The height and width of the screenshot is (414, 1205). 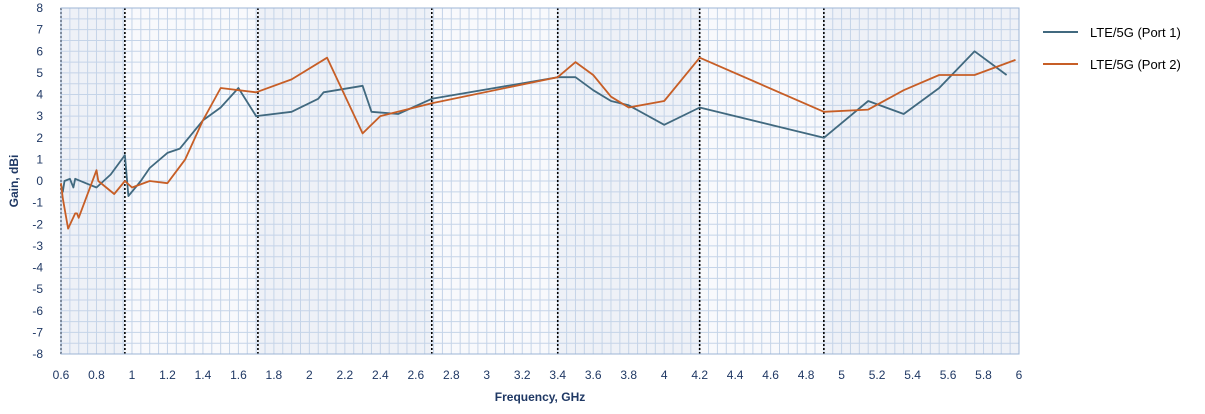 I want to click on y-tick-label: 8, so click(x=39, y=8).